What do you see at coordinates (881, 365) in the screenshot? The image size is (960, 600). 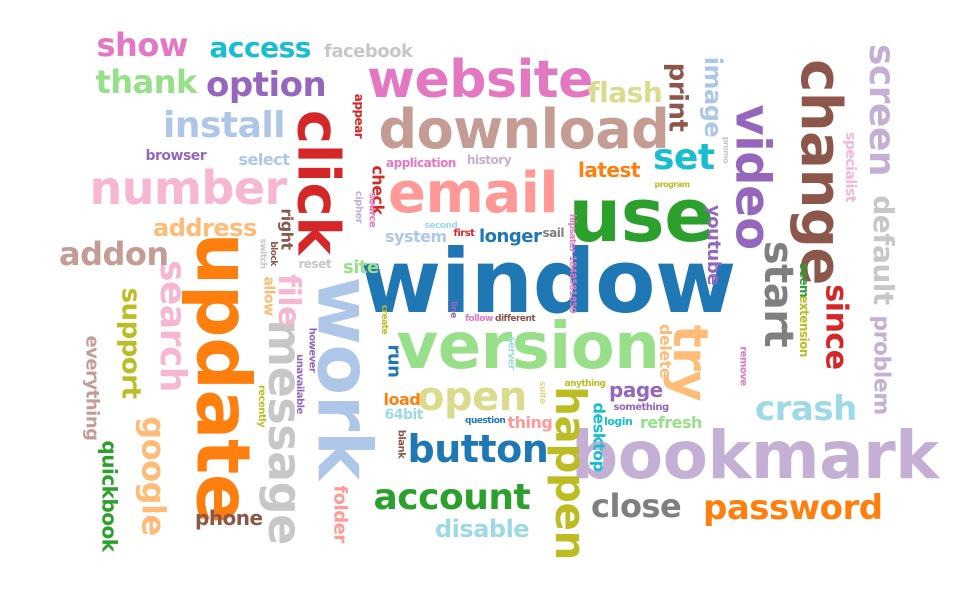 I see `word-problem: problem` at bounding box center [881, 365].